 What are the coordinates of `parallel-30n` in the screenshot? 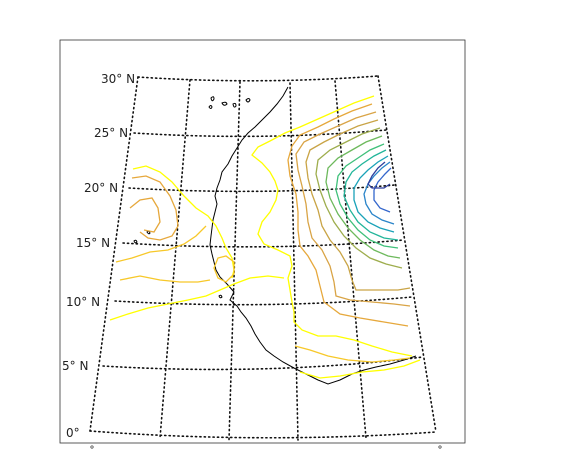 It's located at (258, 78).